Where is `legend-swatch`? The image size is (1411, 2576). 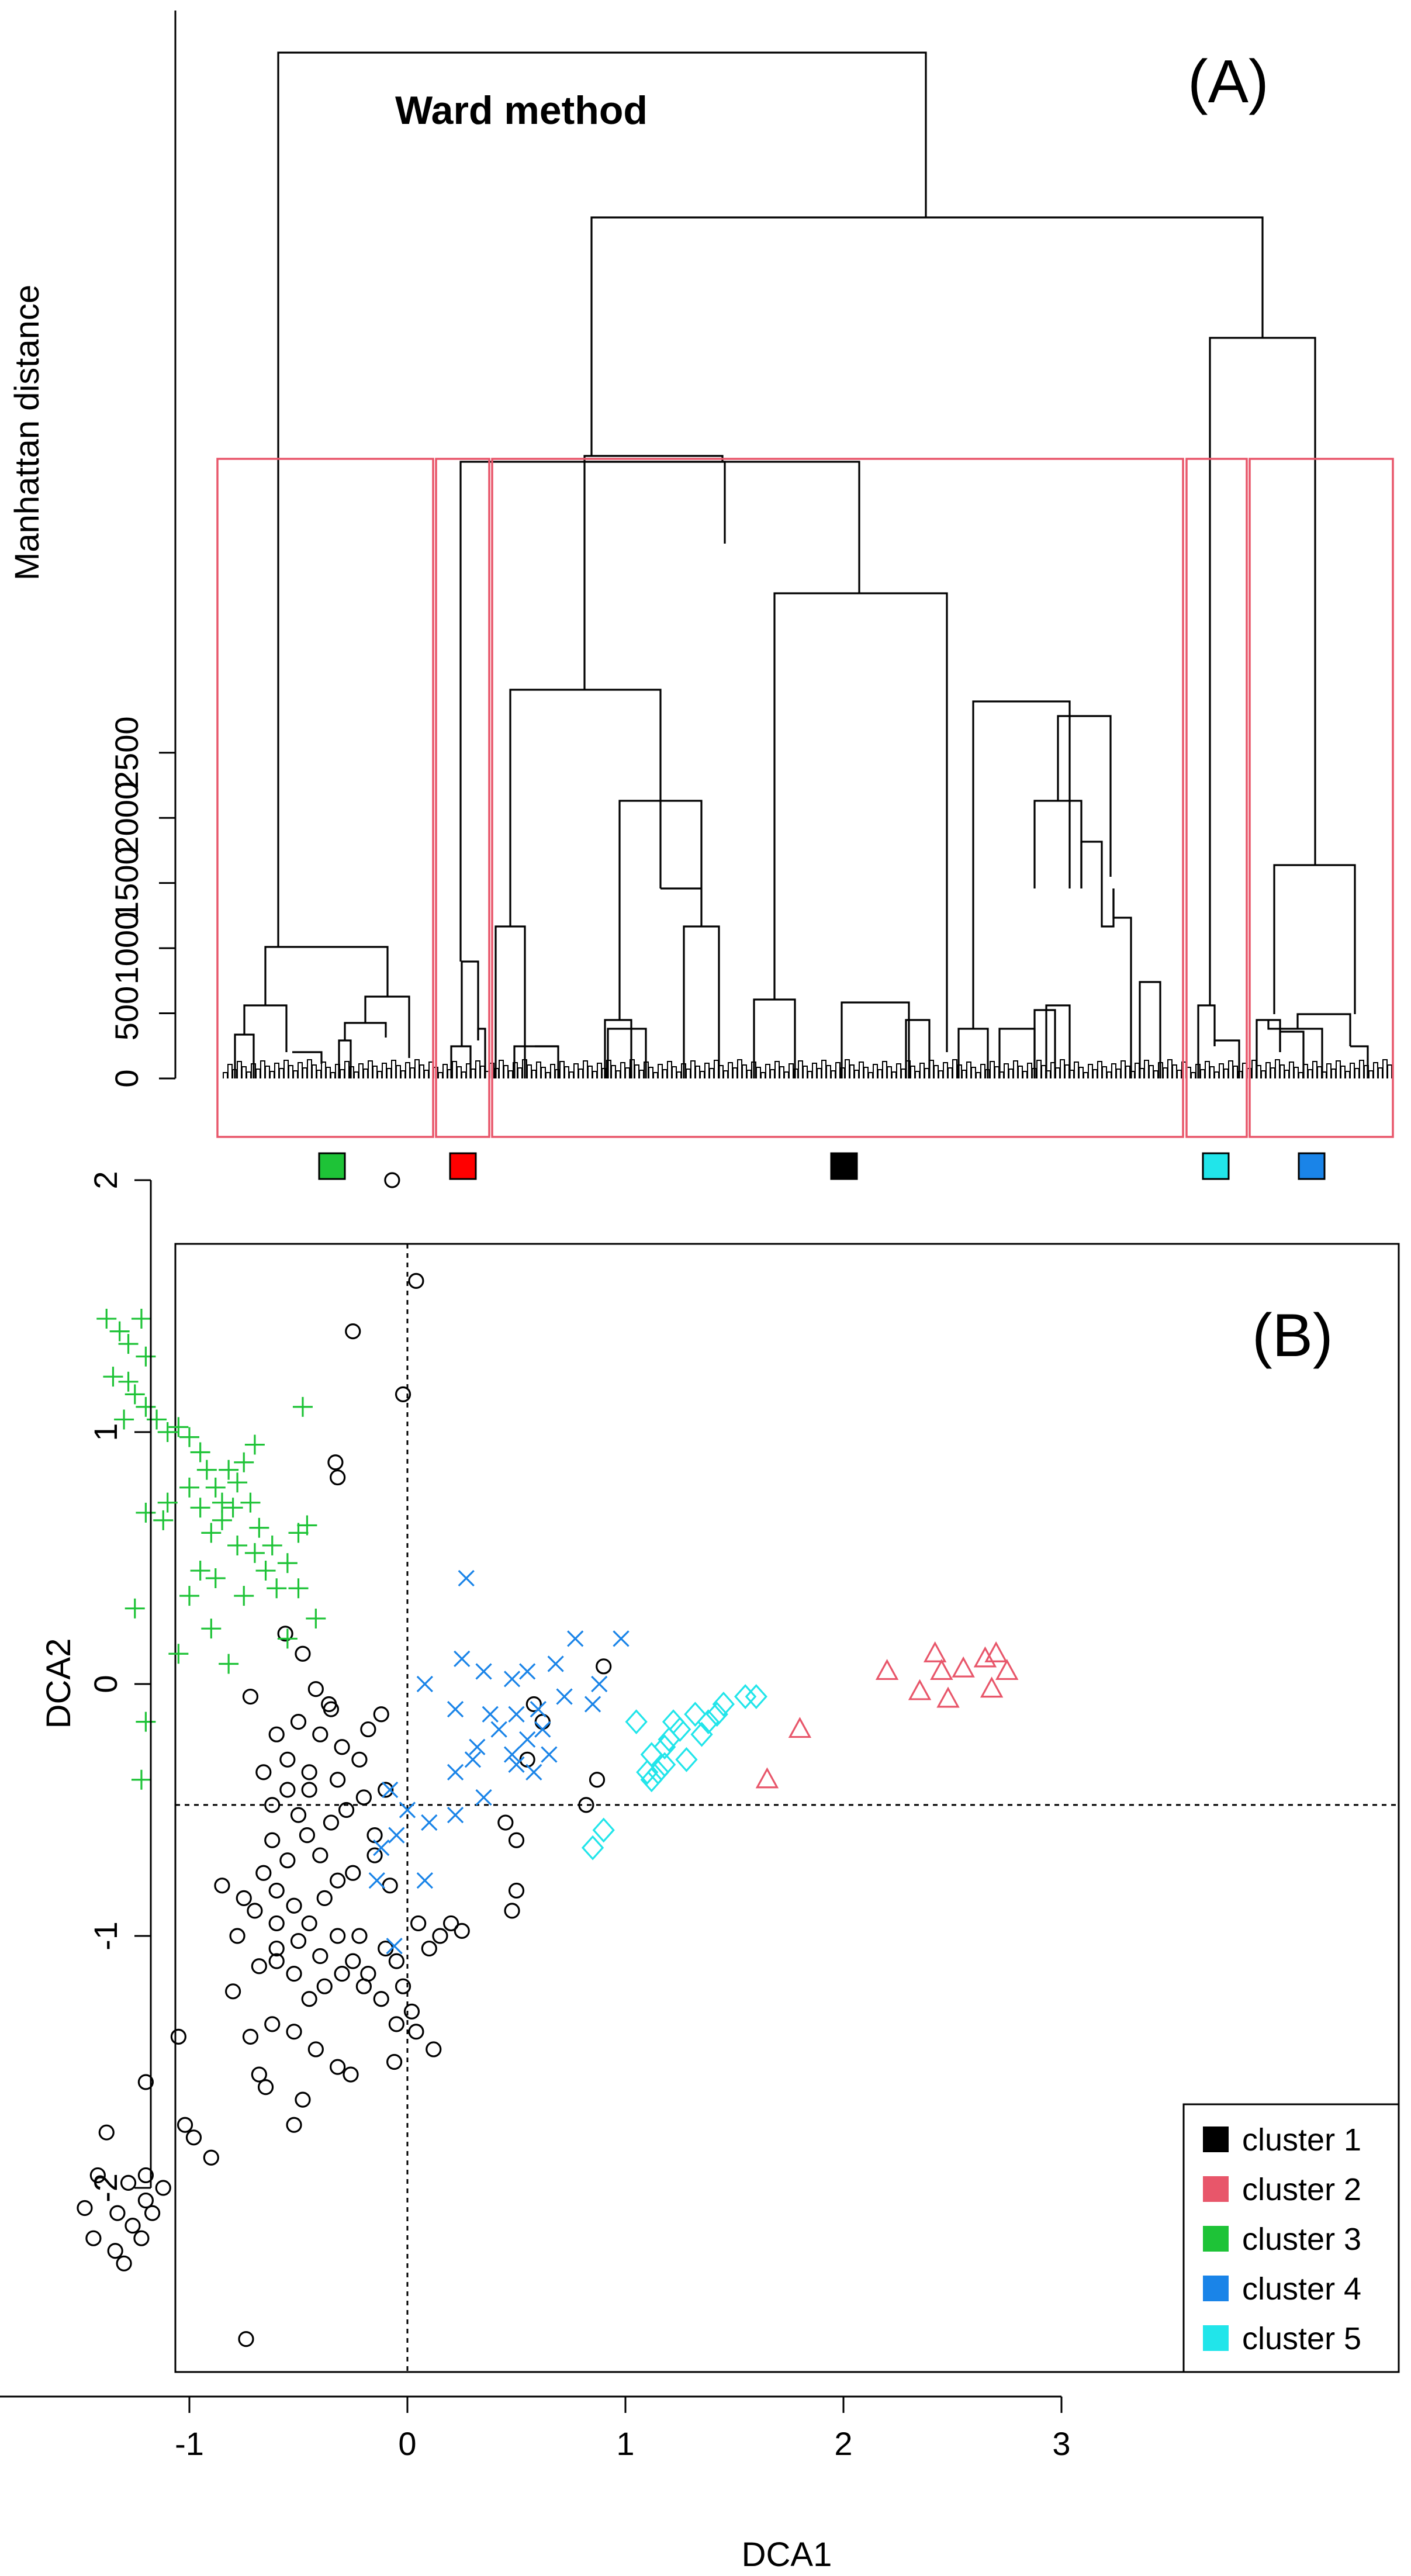
legend-swatch is located at coordinates (1216, 2139).